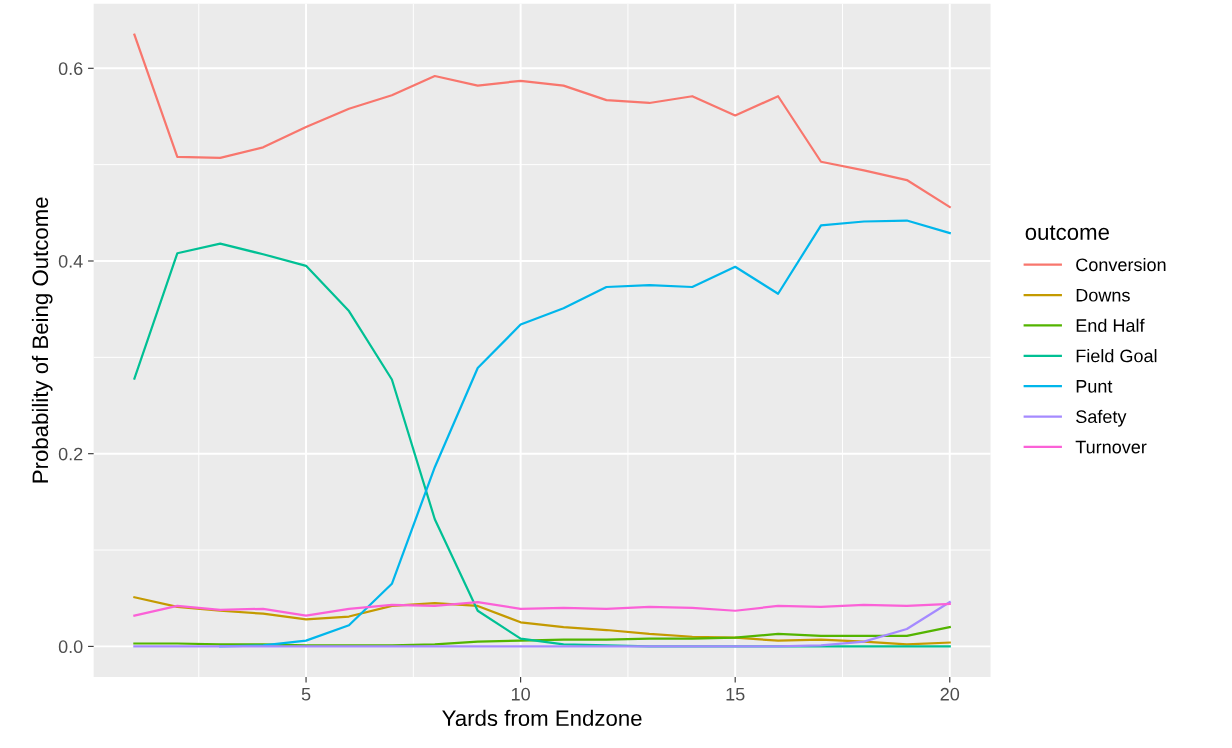 Image resolution: width=1232 pixels, height=748 pixels. I want to click on legend-label: Turnover, so click(1111, 447).